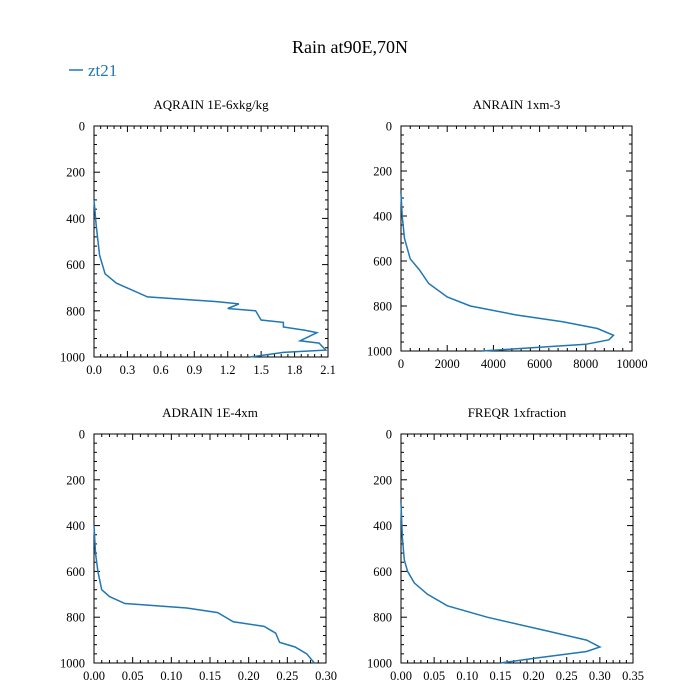 This screenshot has width=700, height=700. I want to click on x-tick-label: 4000, so click(493, 364).